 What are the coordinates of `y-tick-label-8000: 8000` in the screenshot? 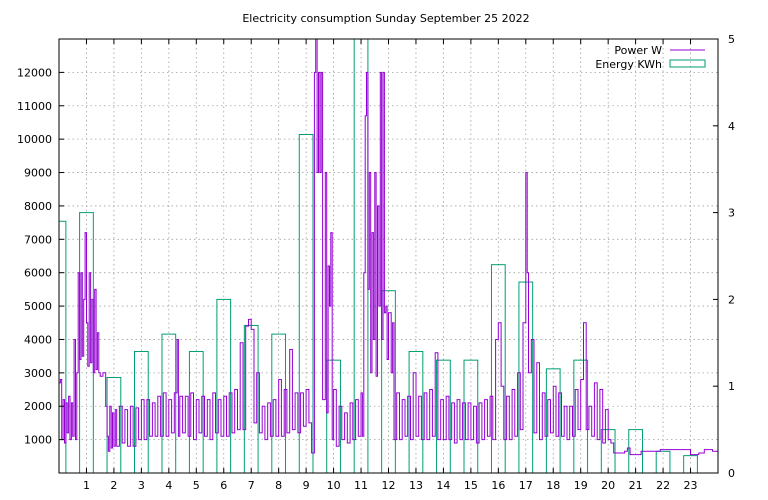 It's located at (38, 206).